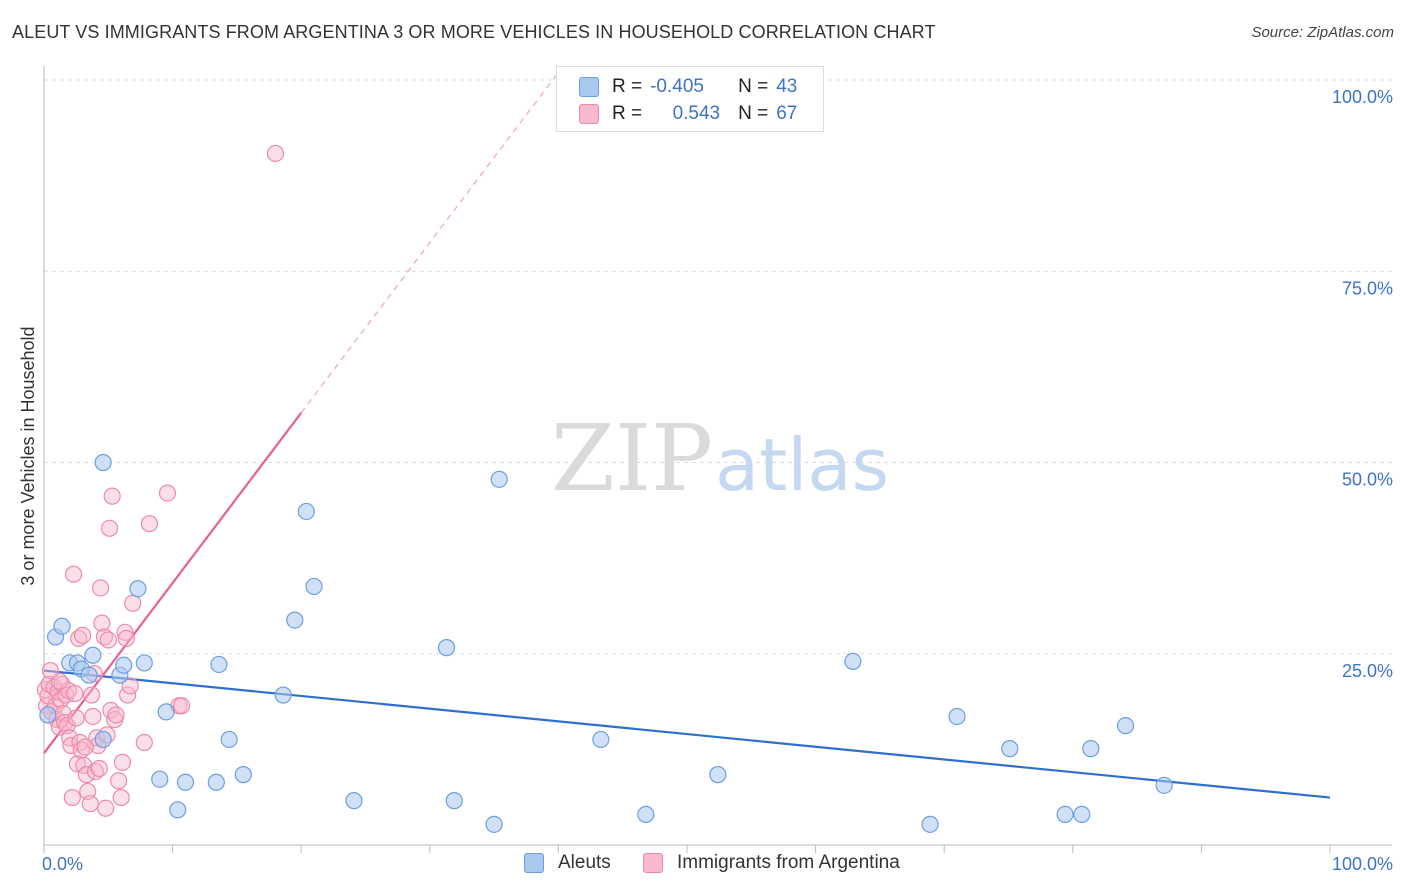 The height and width of the screenshot is (892, 1406). I want to click on watermark-zip: ZIP, so click(632, 458).